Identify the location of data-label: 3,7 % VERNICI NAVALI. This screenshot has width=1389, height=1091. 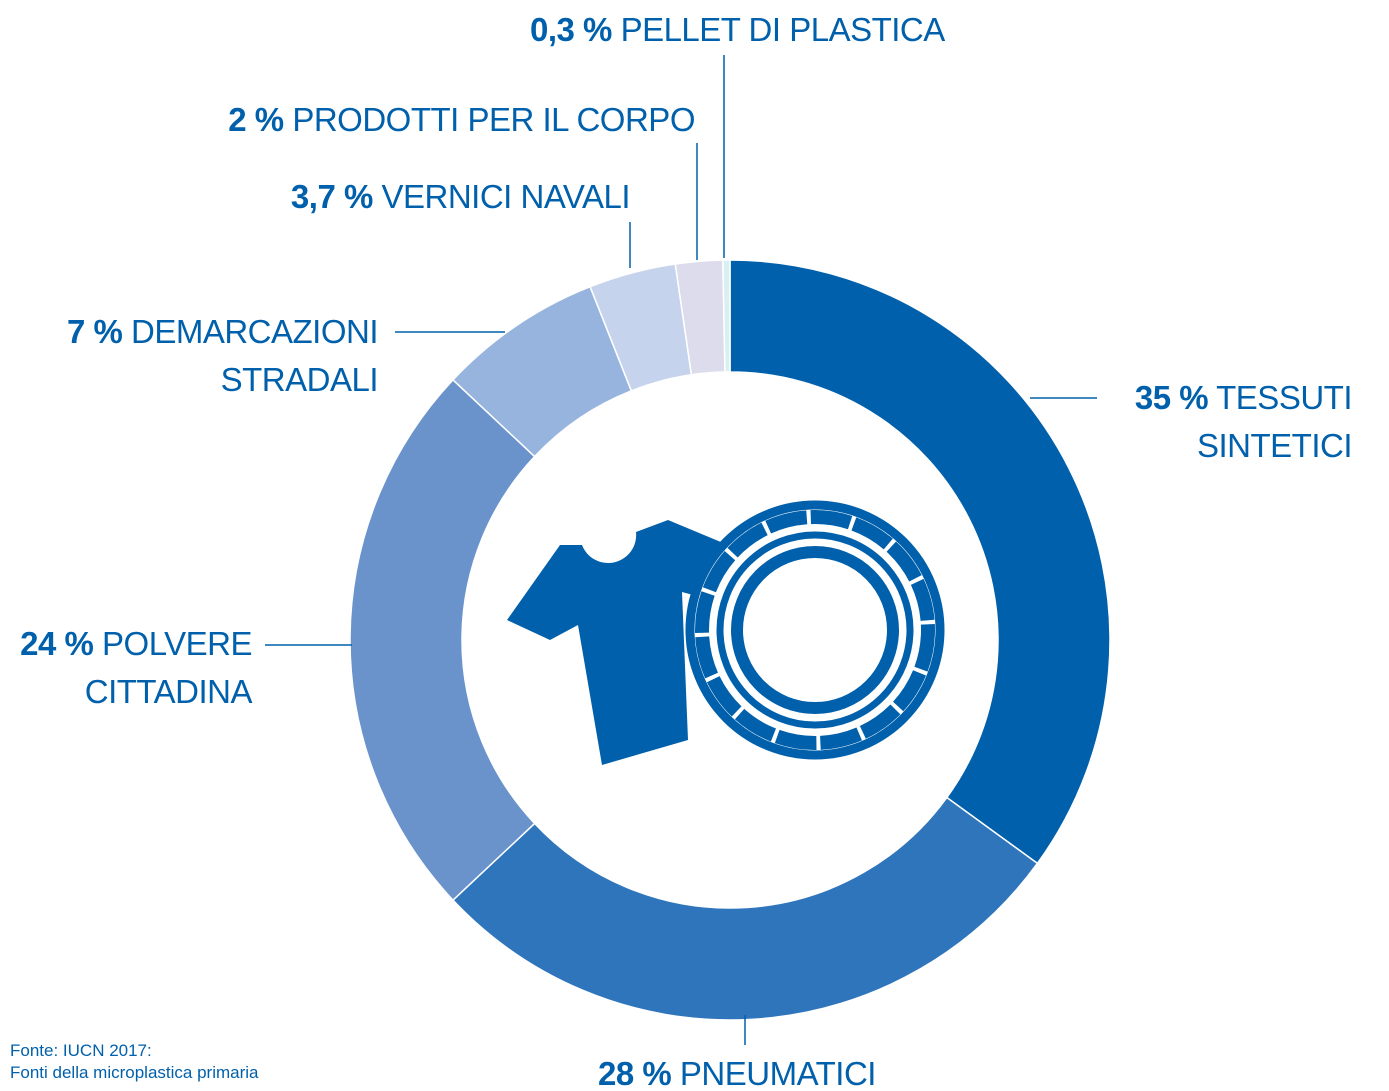
(460, 197).